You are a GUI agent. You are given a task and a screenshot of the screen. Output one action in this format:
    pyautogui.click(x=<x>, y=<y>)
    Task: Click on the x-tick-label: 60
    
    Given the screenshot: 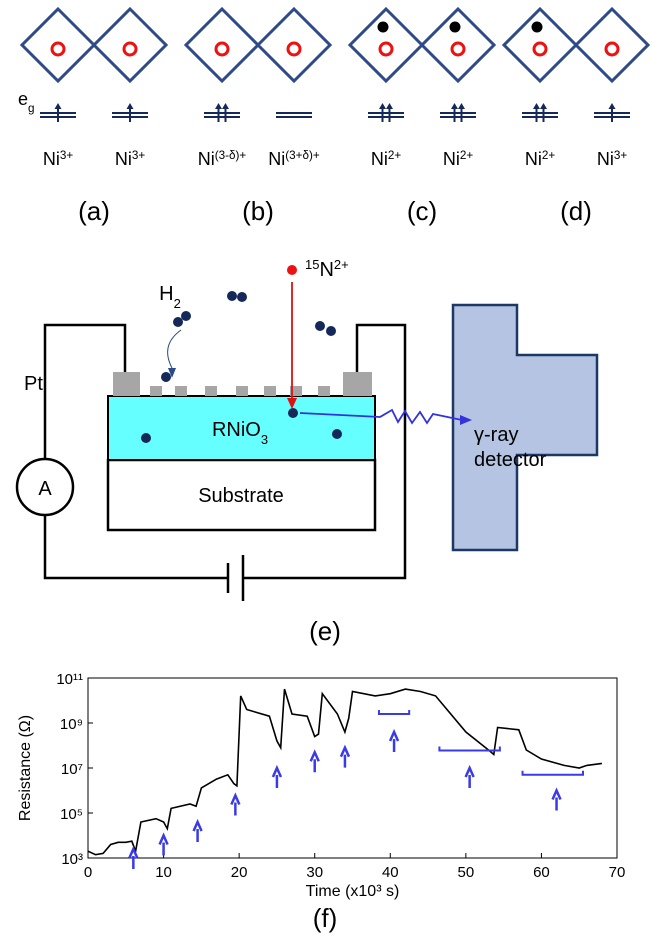 What is the action you would take?
    pyautogui.click(x=541, y=872)
    